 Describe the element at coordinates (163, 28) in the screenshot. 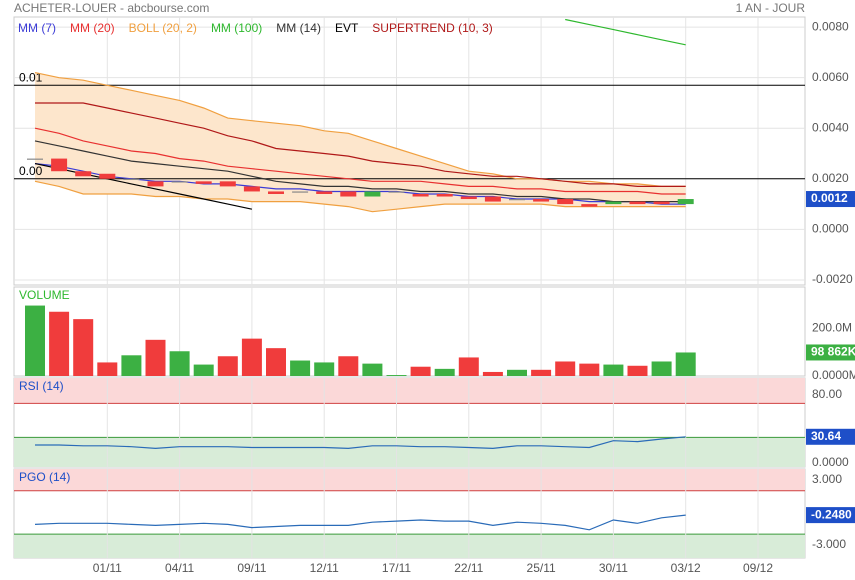

I see `legend-entry: BOLL (20, 2)` at that location.